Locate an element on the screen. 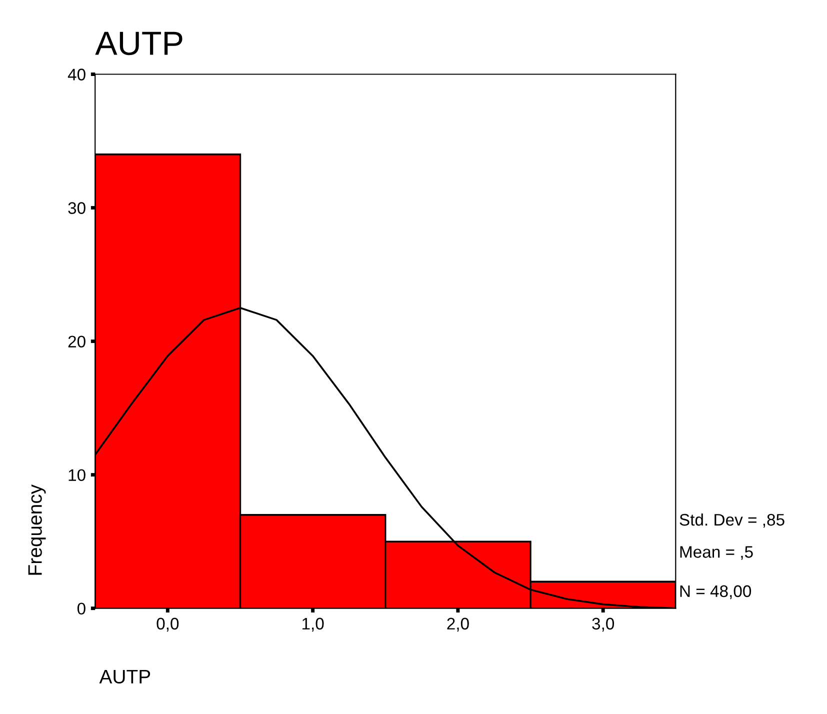  x-tick-label: 1,0 is located at coordinates (313, 625).